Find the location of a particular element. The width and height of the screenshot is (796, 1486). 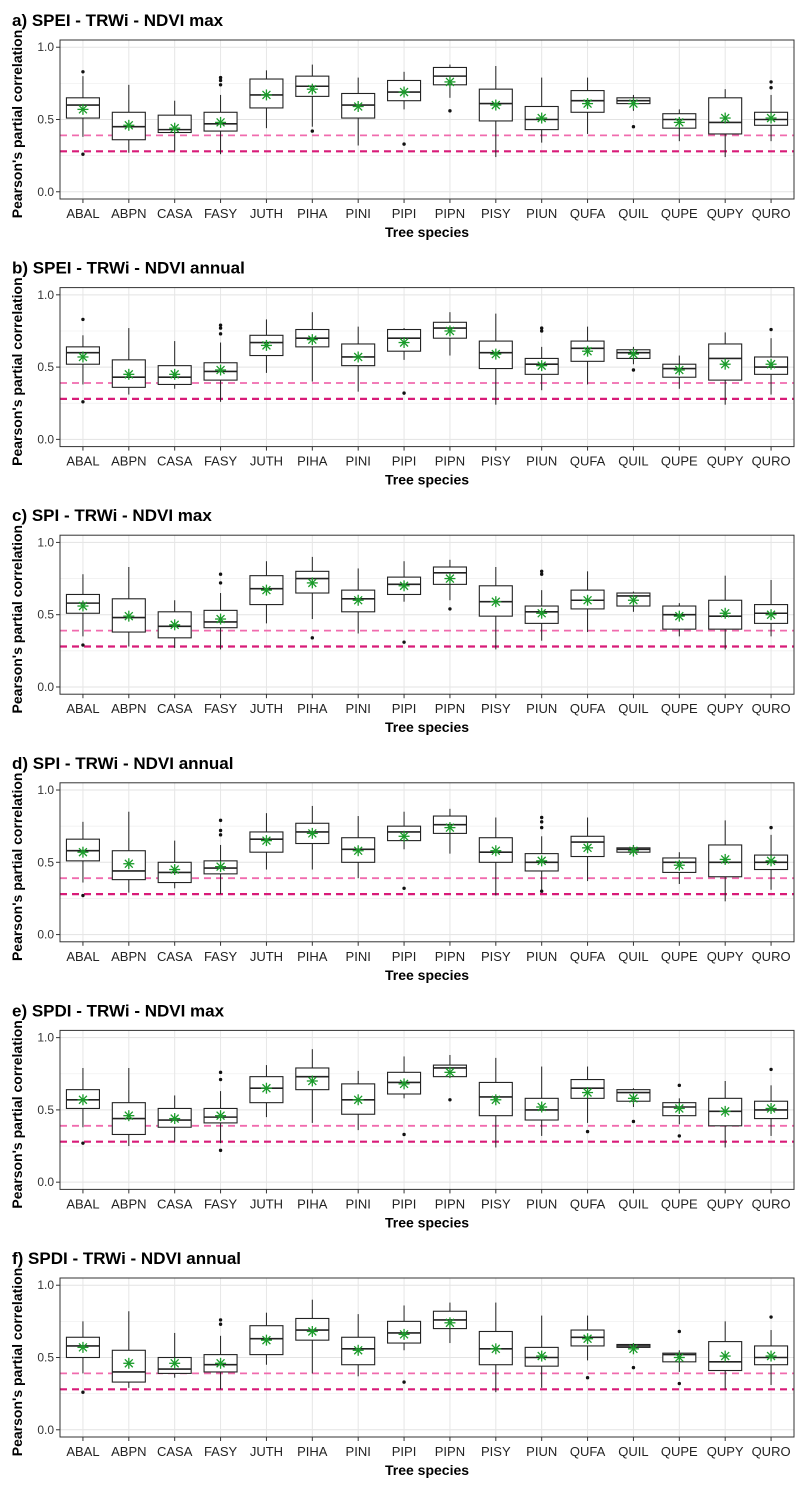

box-fasy is located at coordinates (220, 115).